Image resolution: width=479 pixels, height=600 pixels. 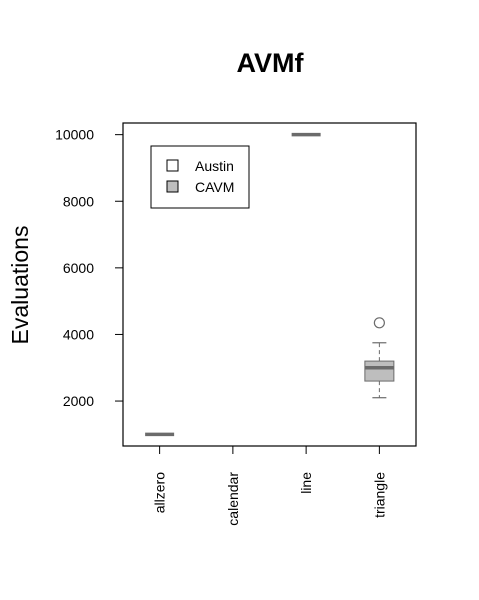 I want to click on x-axis: allzero calendar line triangle, so click(x=269, y=486).